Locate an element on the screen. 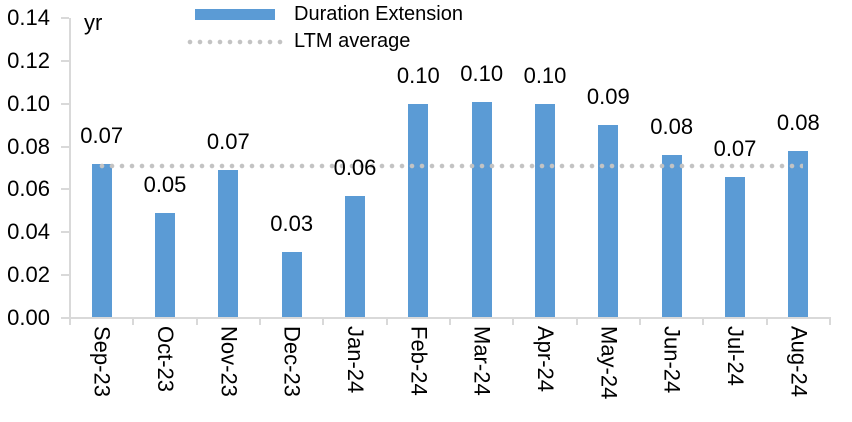 The height and width of the screenshot is (422, 852). x-category-label: Jun-24 is located at coordinates (672, 360).